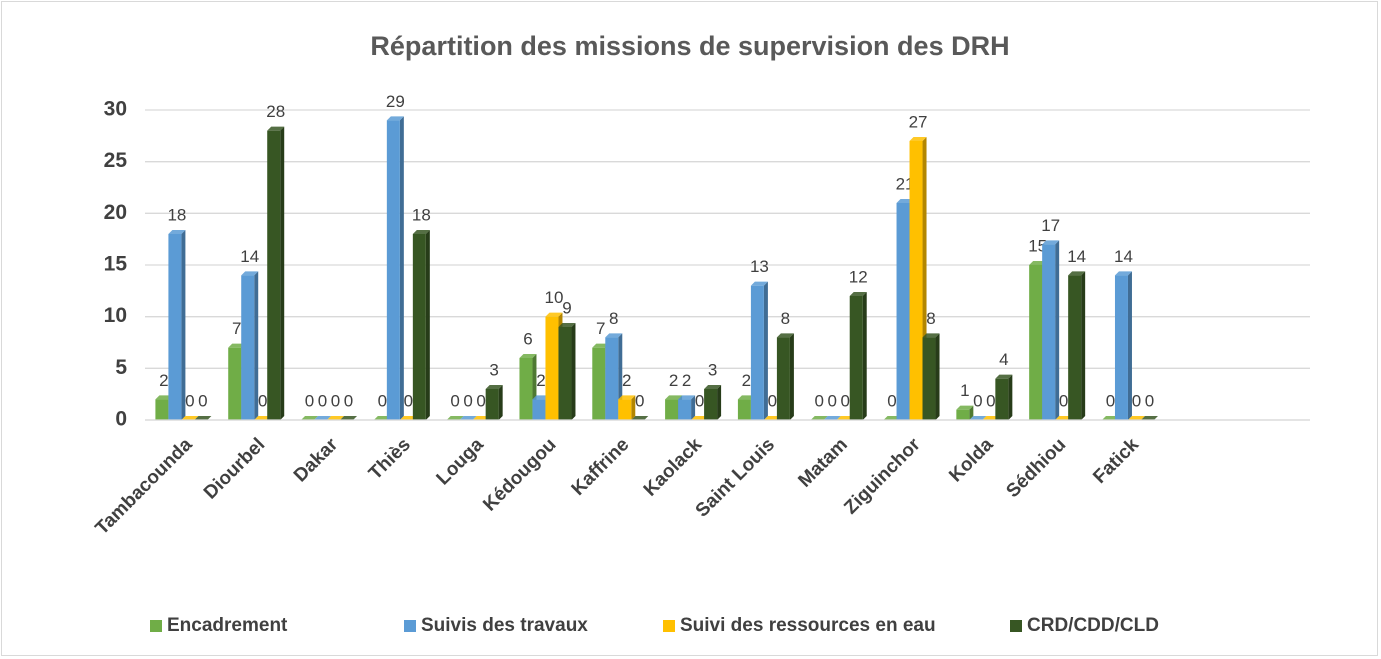 The width and height of the screenshot is (1381, 659). I want to click on legend-label: Suivi des ressources en eau, so click(808, 625).